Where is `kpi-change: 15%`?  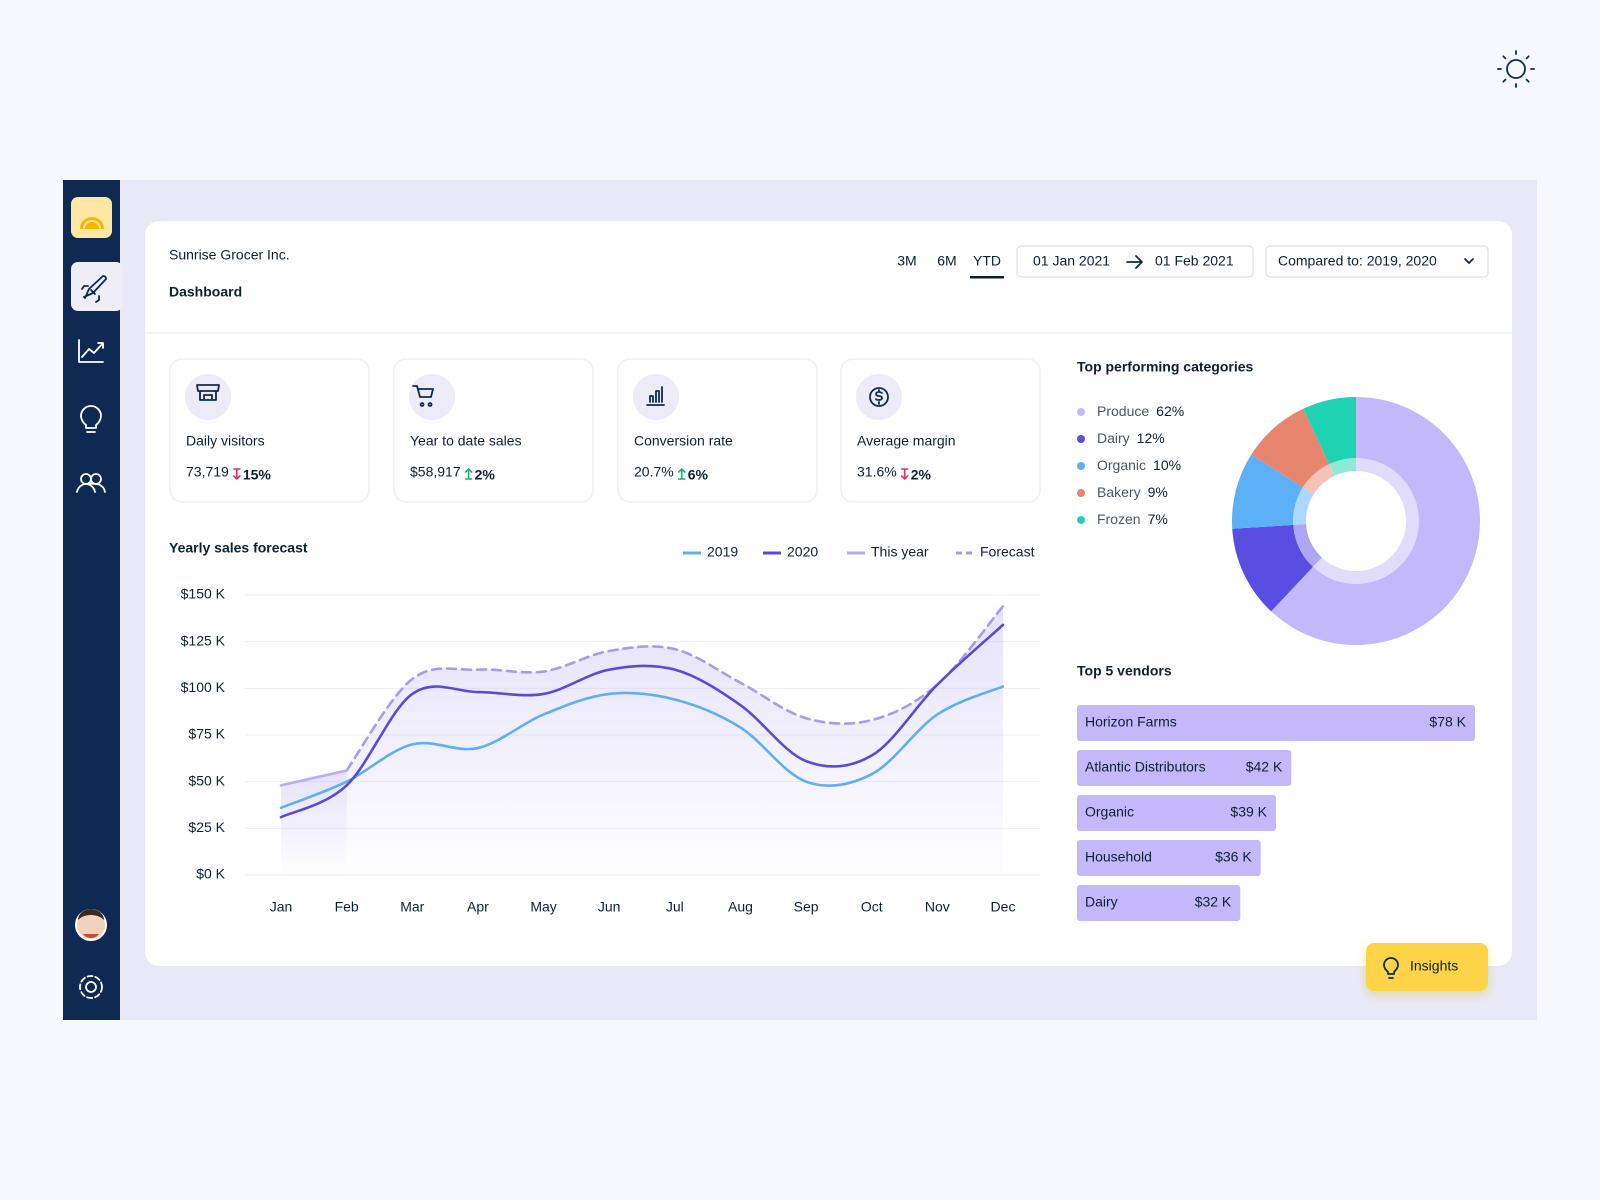
kpi-change: 15% is located at coordinates (257, 475).